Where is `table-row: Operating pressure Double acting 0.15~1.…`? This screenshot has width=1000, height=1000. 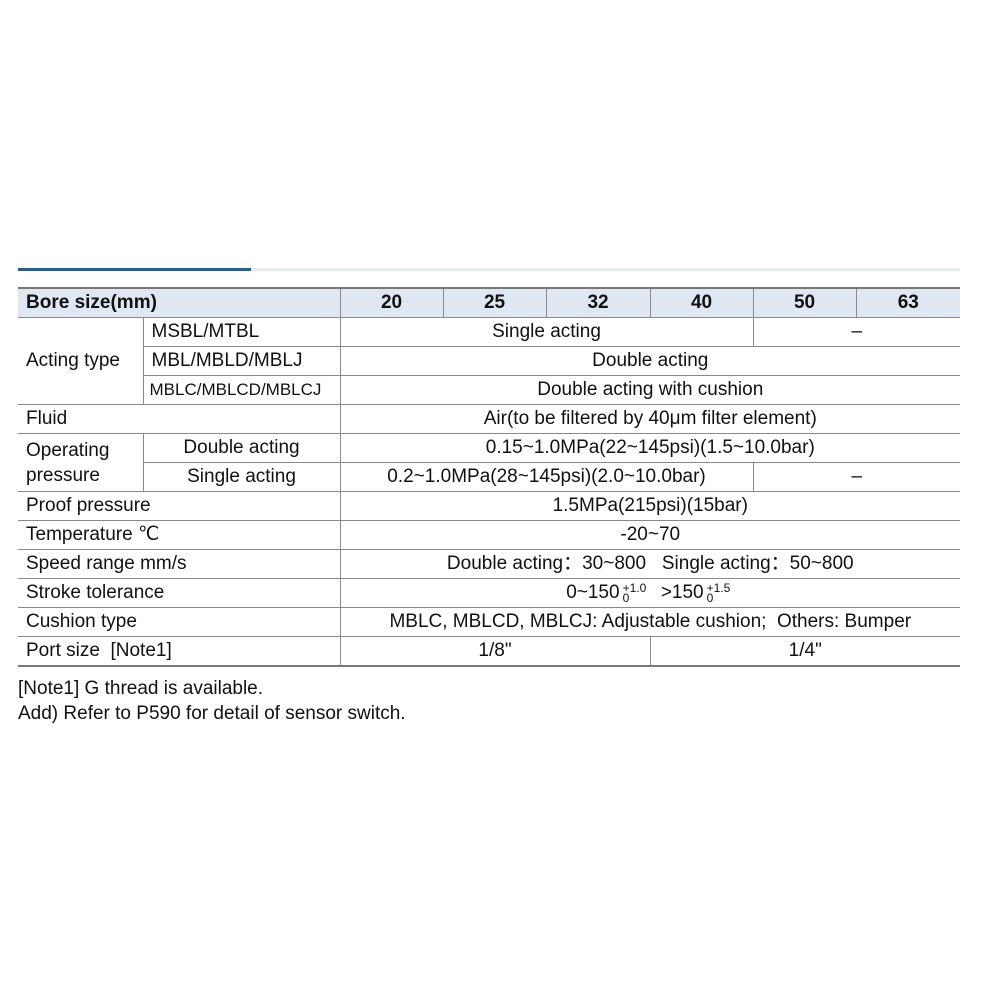 table-row: Operating pressure Double acting 0.15~1.… is located at coordinates (489, 462).